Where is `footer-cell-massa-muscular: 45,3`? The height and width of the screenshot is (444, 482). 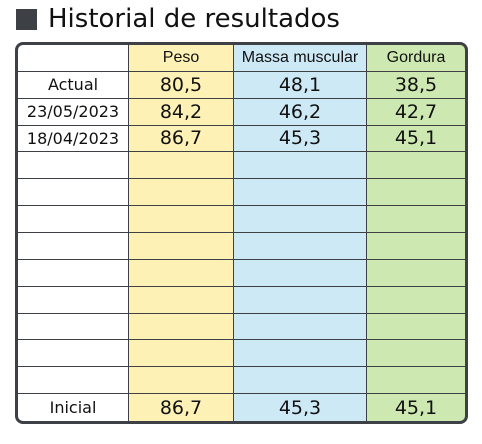
footer-cell-massa-muscular: 45,3 is located at coordinates (300, 407).